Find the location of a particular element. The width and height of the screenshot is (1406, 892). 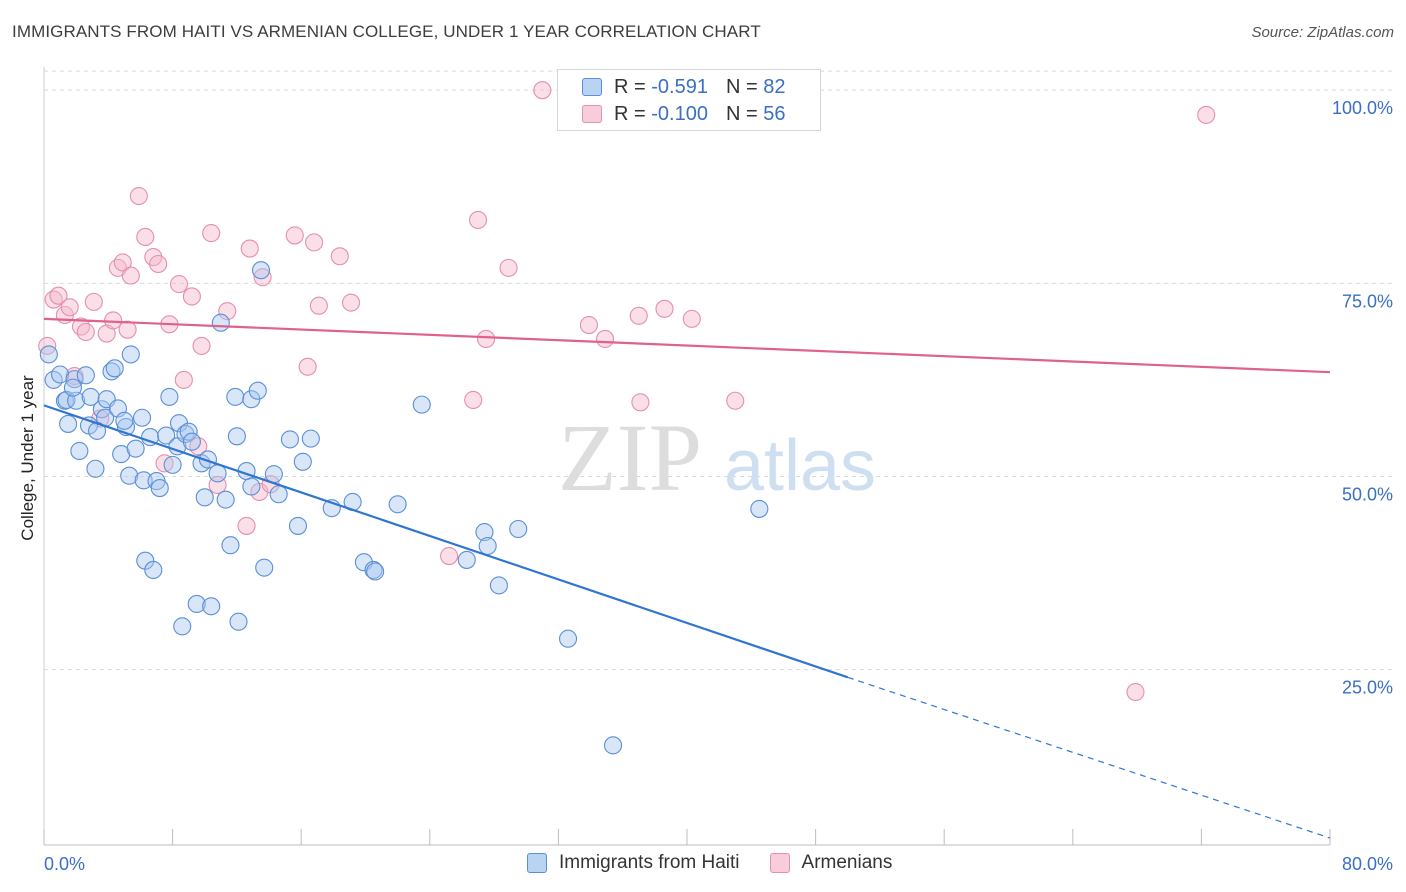

legend-row-haiti: R = -0.591 N = 82 is located at coordinates (683, 87).